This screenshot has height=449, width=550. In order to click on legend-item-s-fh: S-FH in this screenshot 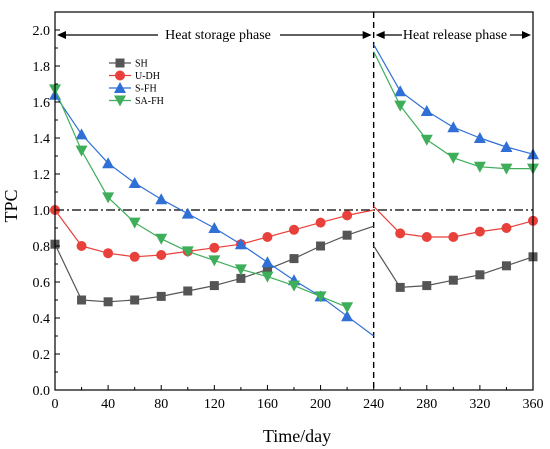, I will do `click(133, 88)`.